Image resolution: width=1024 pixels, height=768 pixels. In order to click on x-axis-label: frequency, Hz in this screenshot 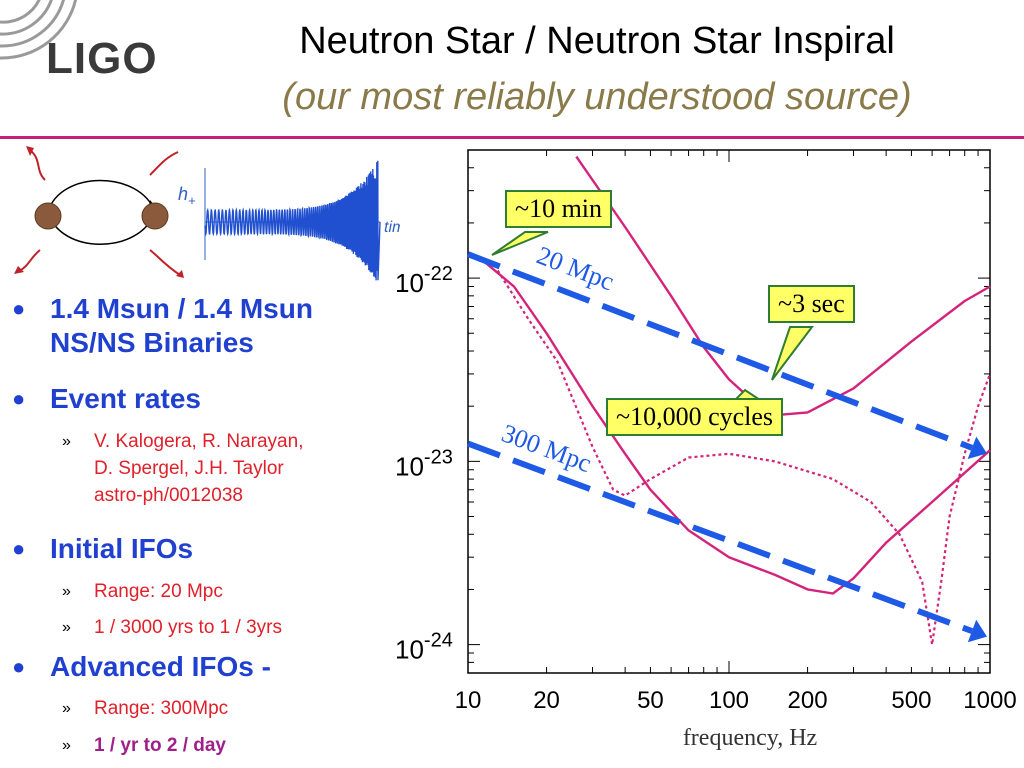, I will do `click(750, 738)`.